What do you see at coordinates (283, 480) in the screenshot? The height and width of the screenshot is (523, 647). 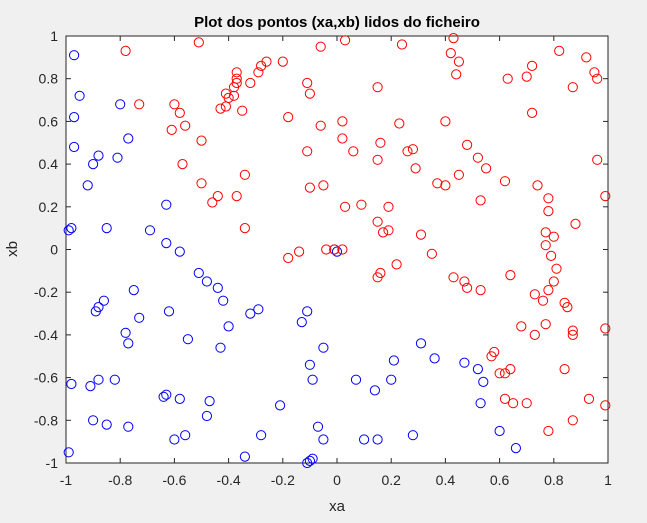 I see `x-tick-label: -0.2` at bounding box center [283, 480].